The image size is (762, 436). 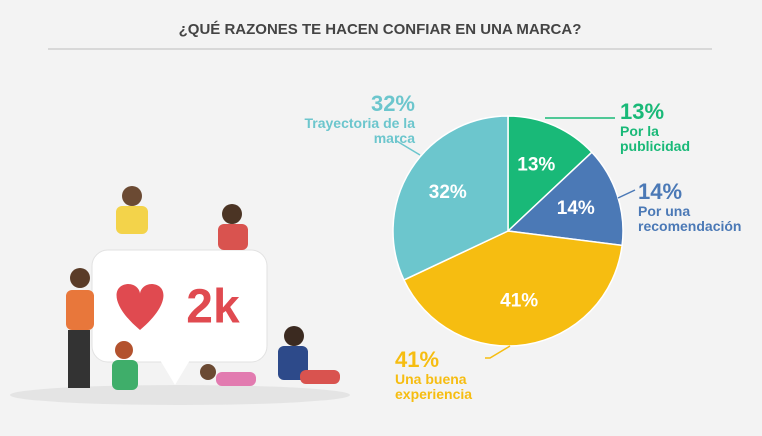 I want to click on slice-label: 32%, so click(x=448, y=192).